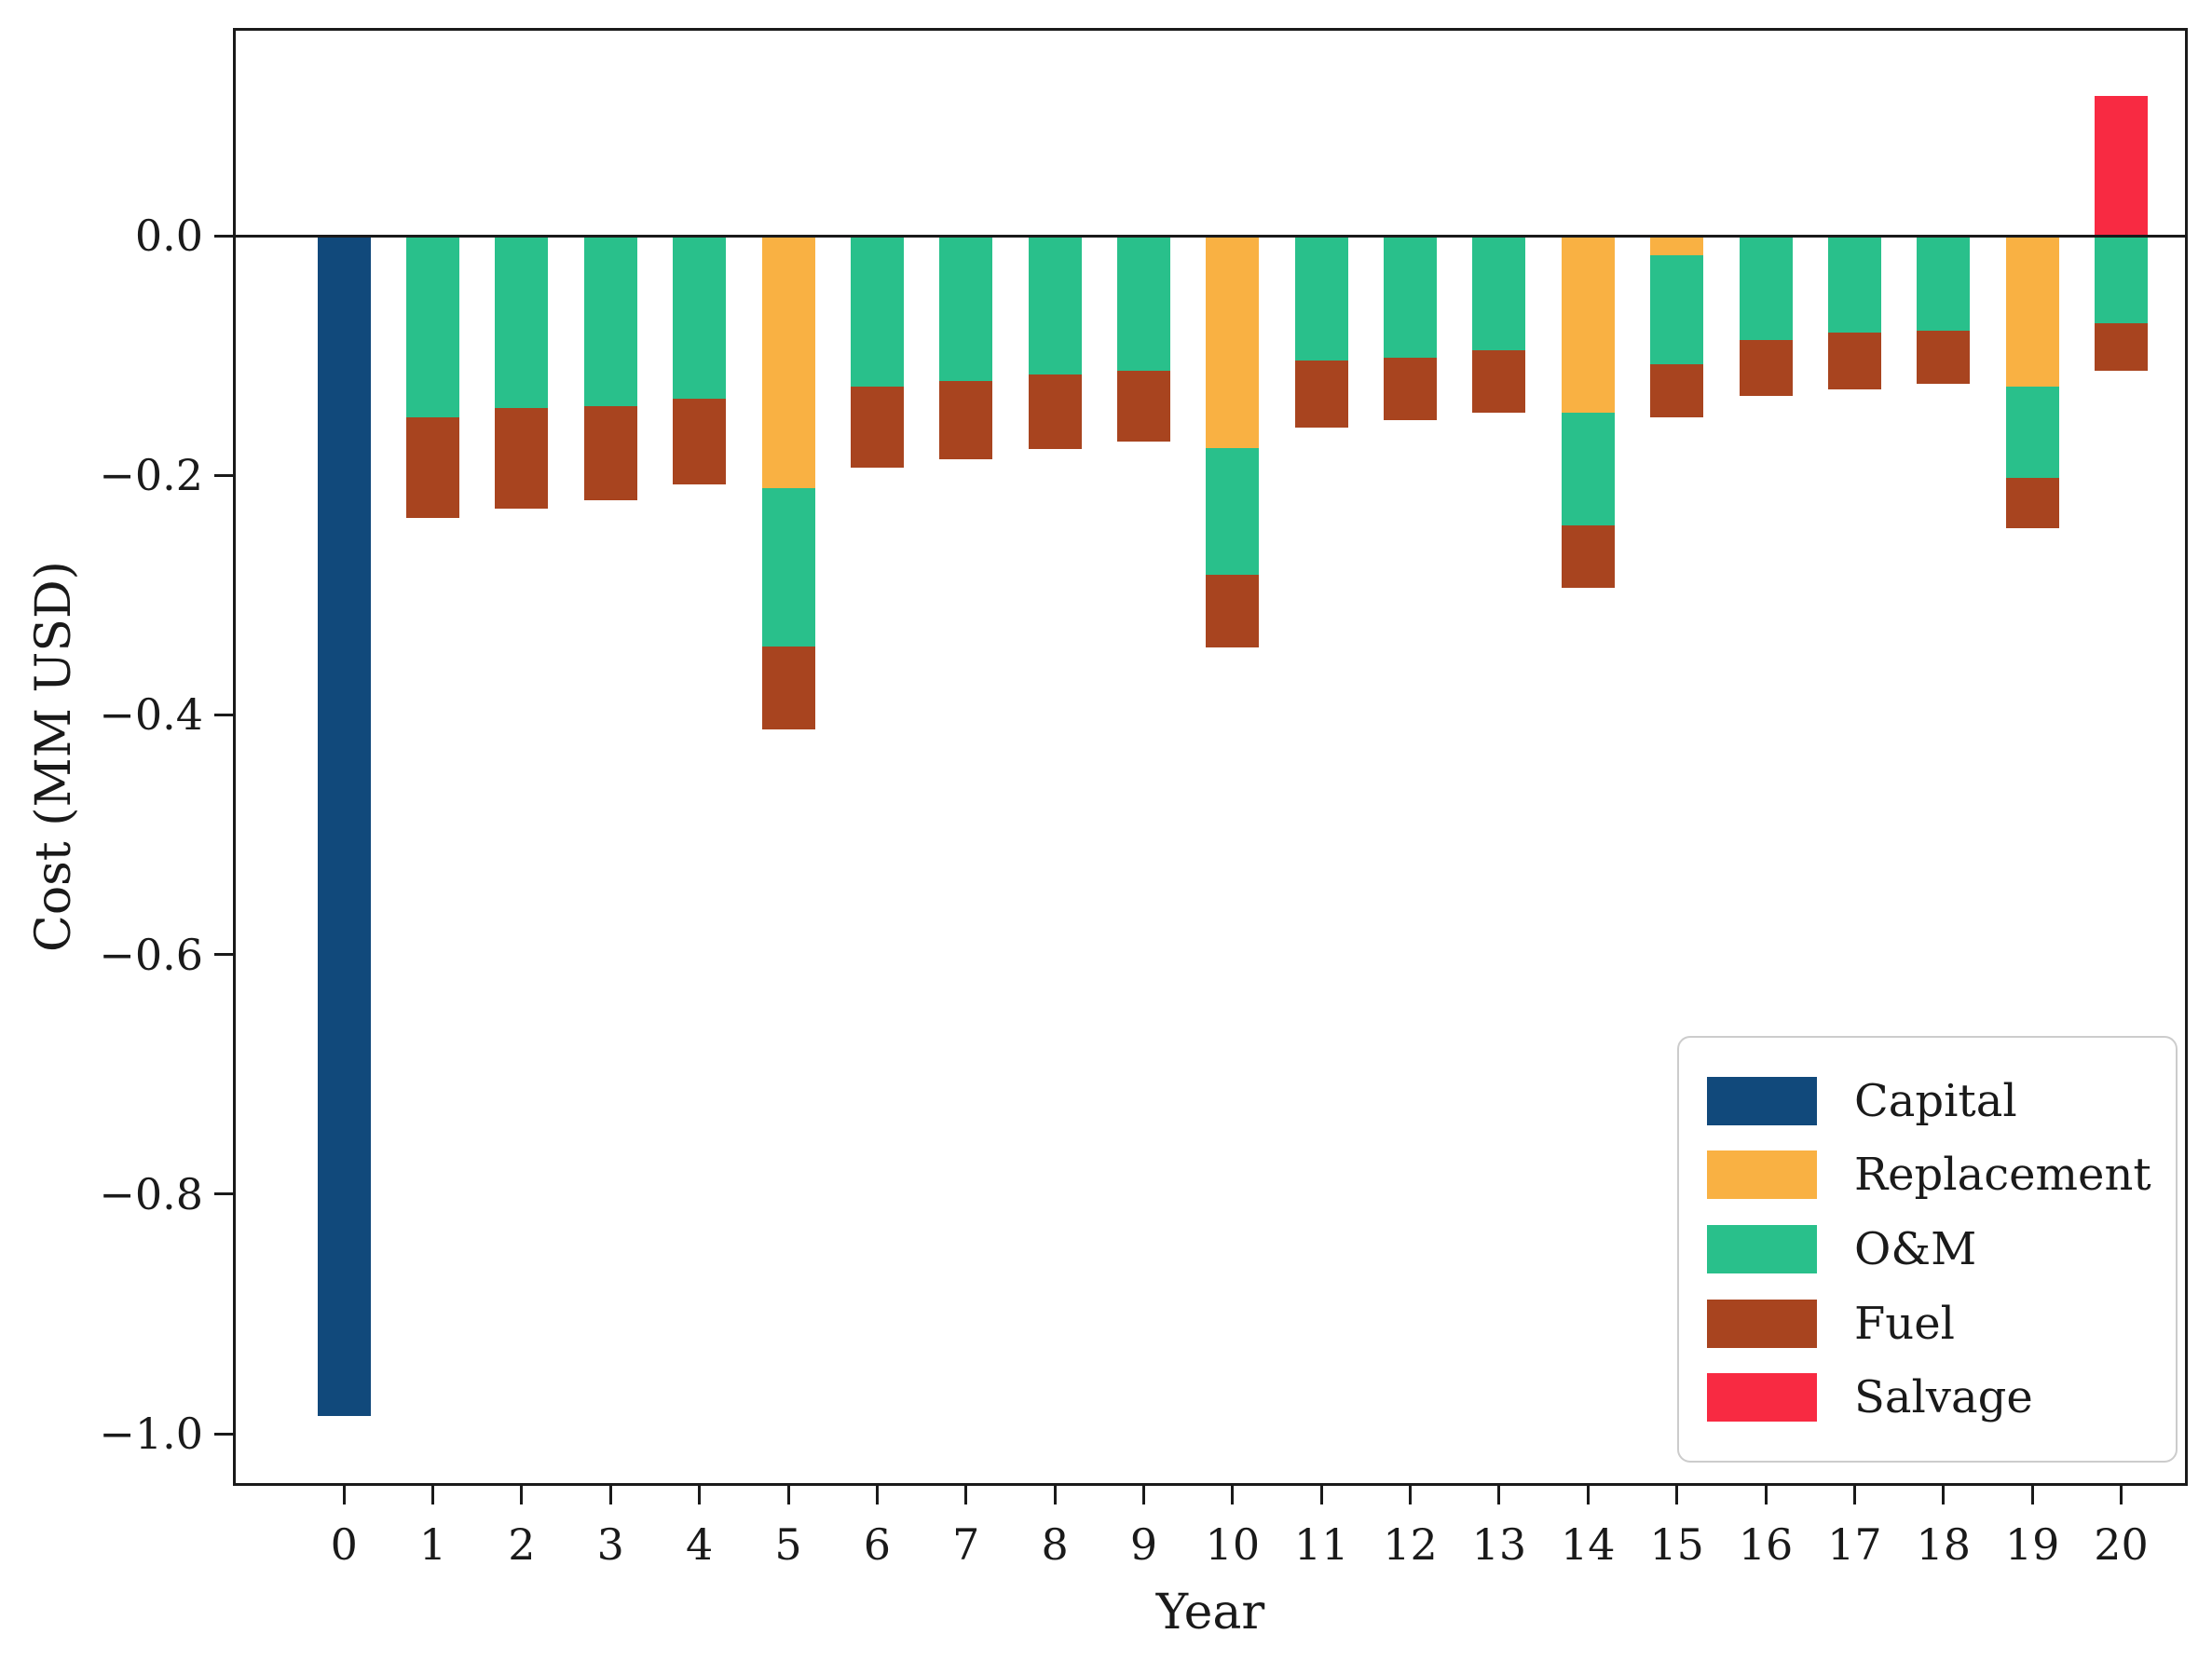 The height and width of the screenshot is (1661, 2212). What do you see at coordinates (2002, 1175) in the screenshot?
I see `legend-label: Replacement` at bounding box center [2002, 1175].